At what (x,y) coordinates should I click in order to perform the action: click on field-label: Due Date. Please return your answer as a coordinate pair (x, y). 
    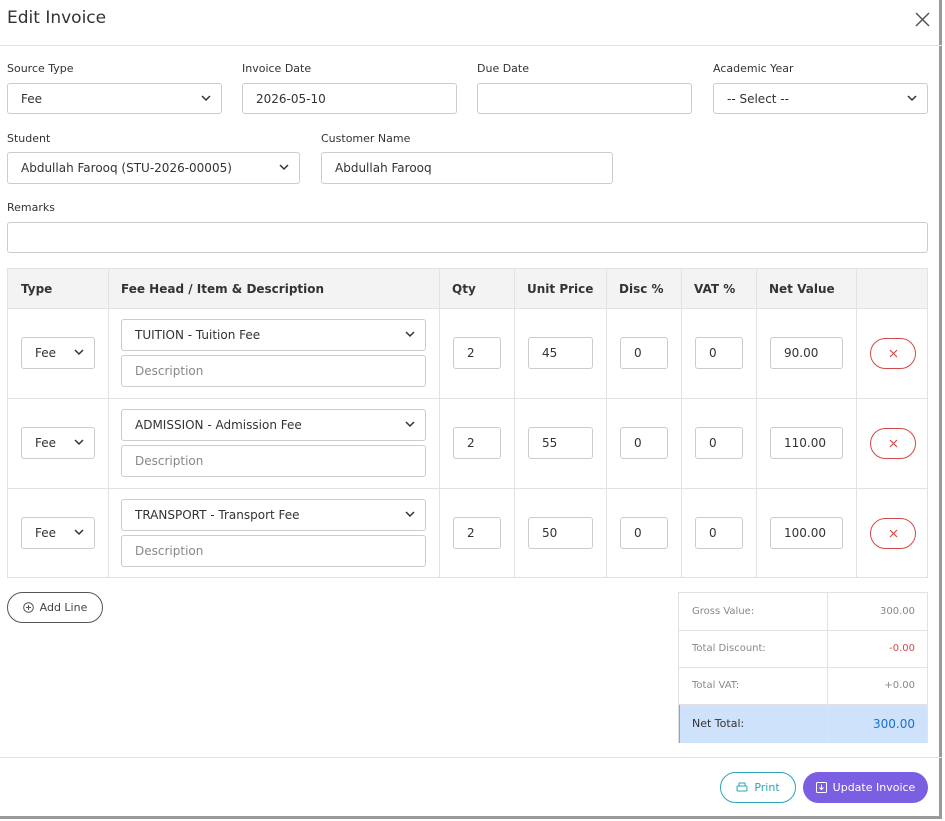
    Looking at the image, I should click on (503, 68).